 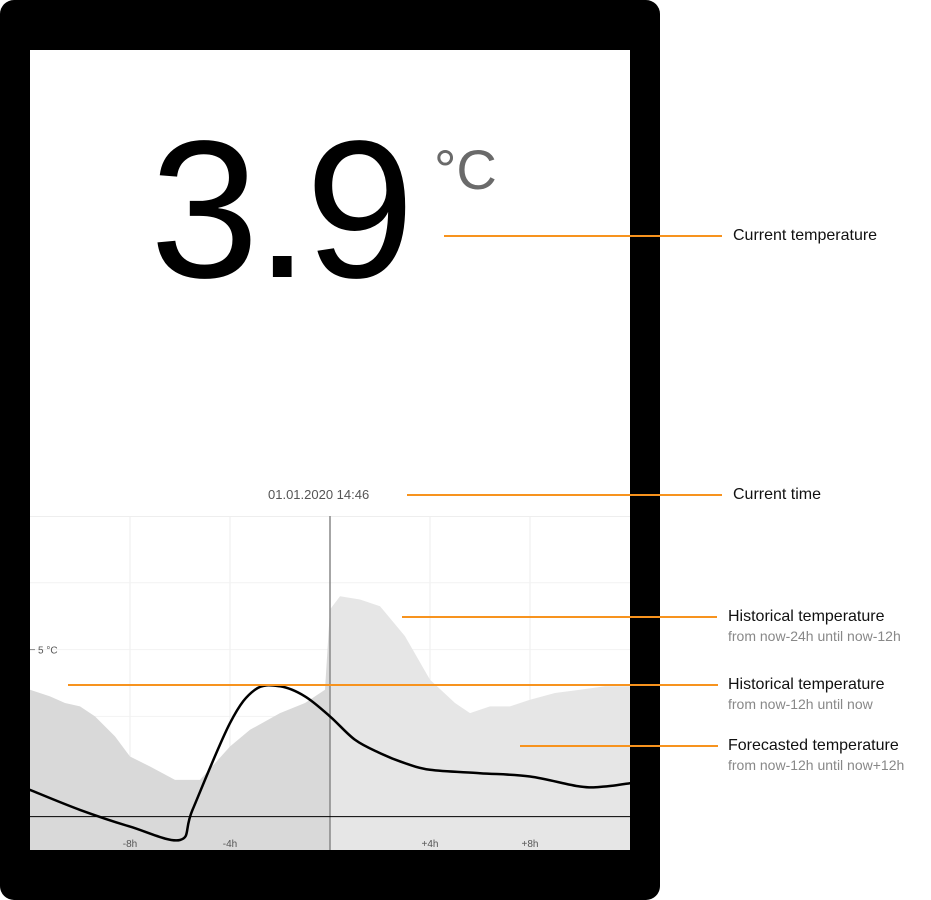 What do you see at coordinates (465, 169) in the screenshot?
I see `temperature-unit: °C` at bounding box center [465, 169].